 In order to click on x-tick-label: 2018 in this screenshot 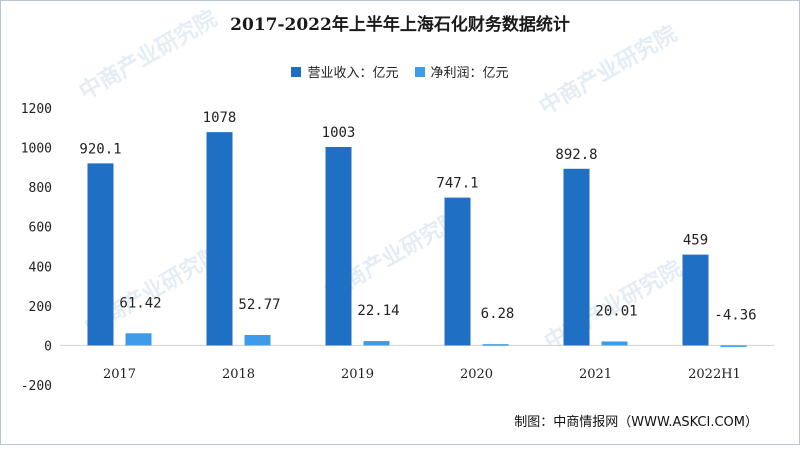, I will do `click(238, 374)`.